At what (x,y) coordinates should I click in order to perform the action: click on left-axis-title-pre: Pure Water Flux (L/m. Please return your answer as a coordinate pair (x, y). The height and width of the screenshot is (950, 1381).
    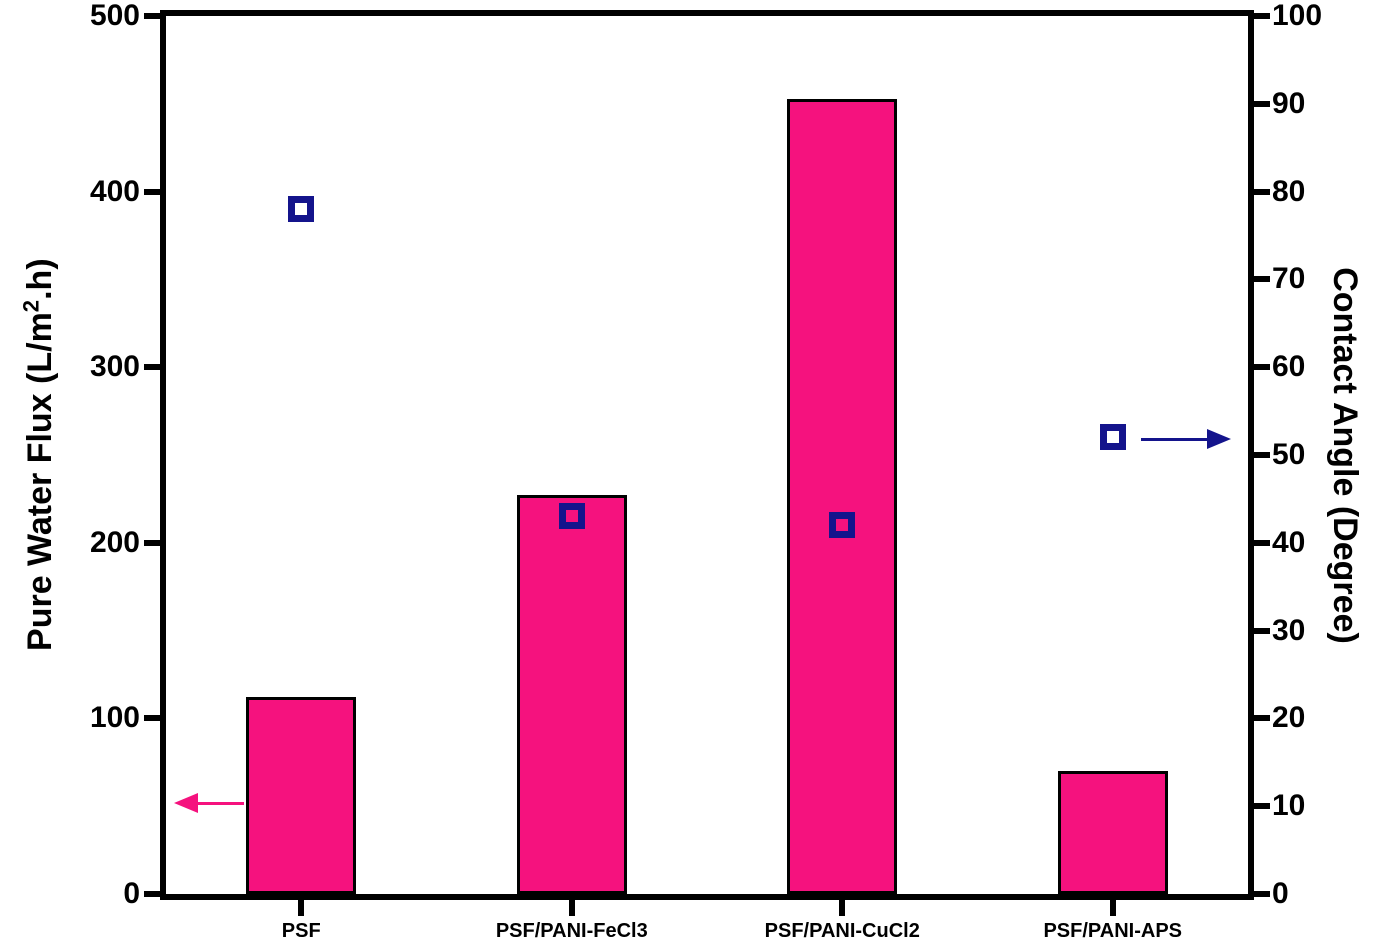
    Looking at the image, I should click on (39, 482).